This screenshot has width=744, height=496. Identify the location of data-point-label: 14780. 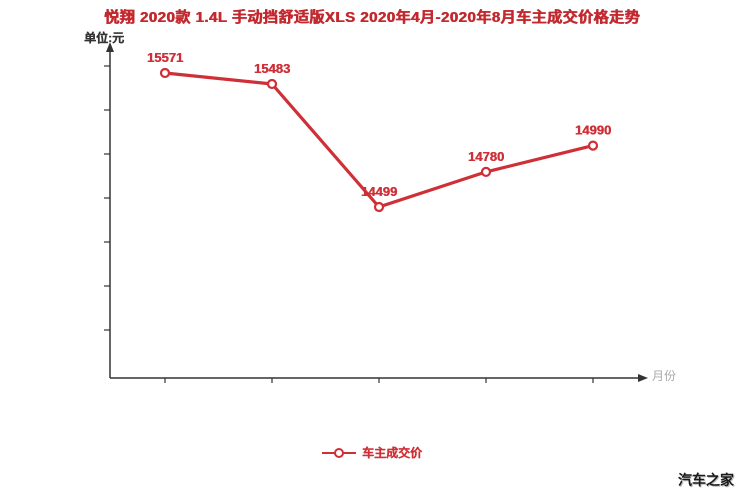
(486, 156).